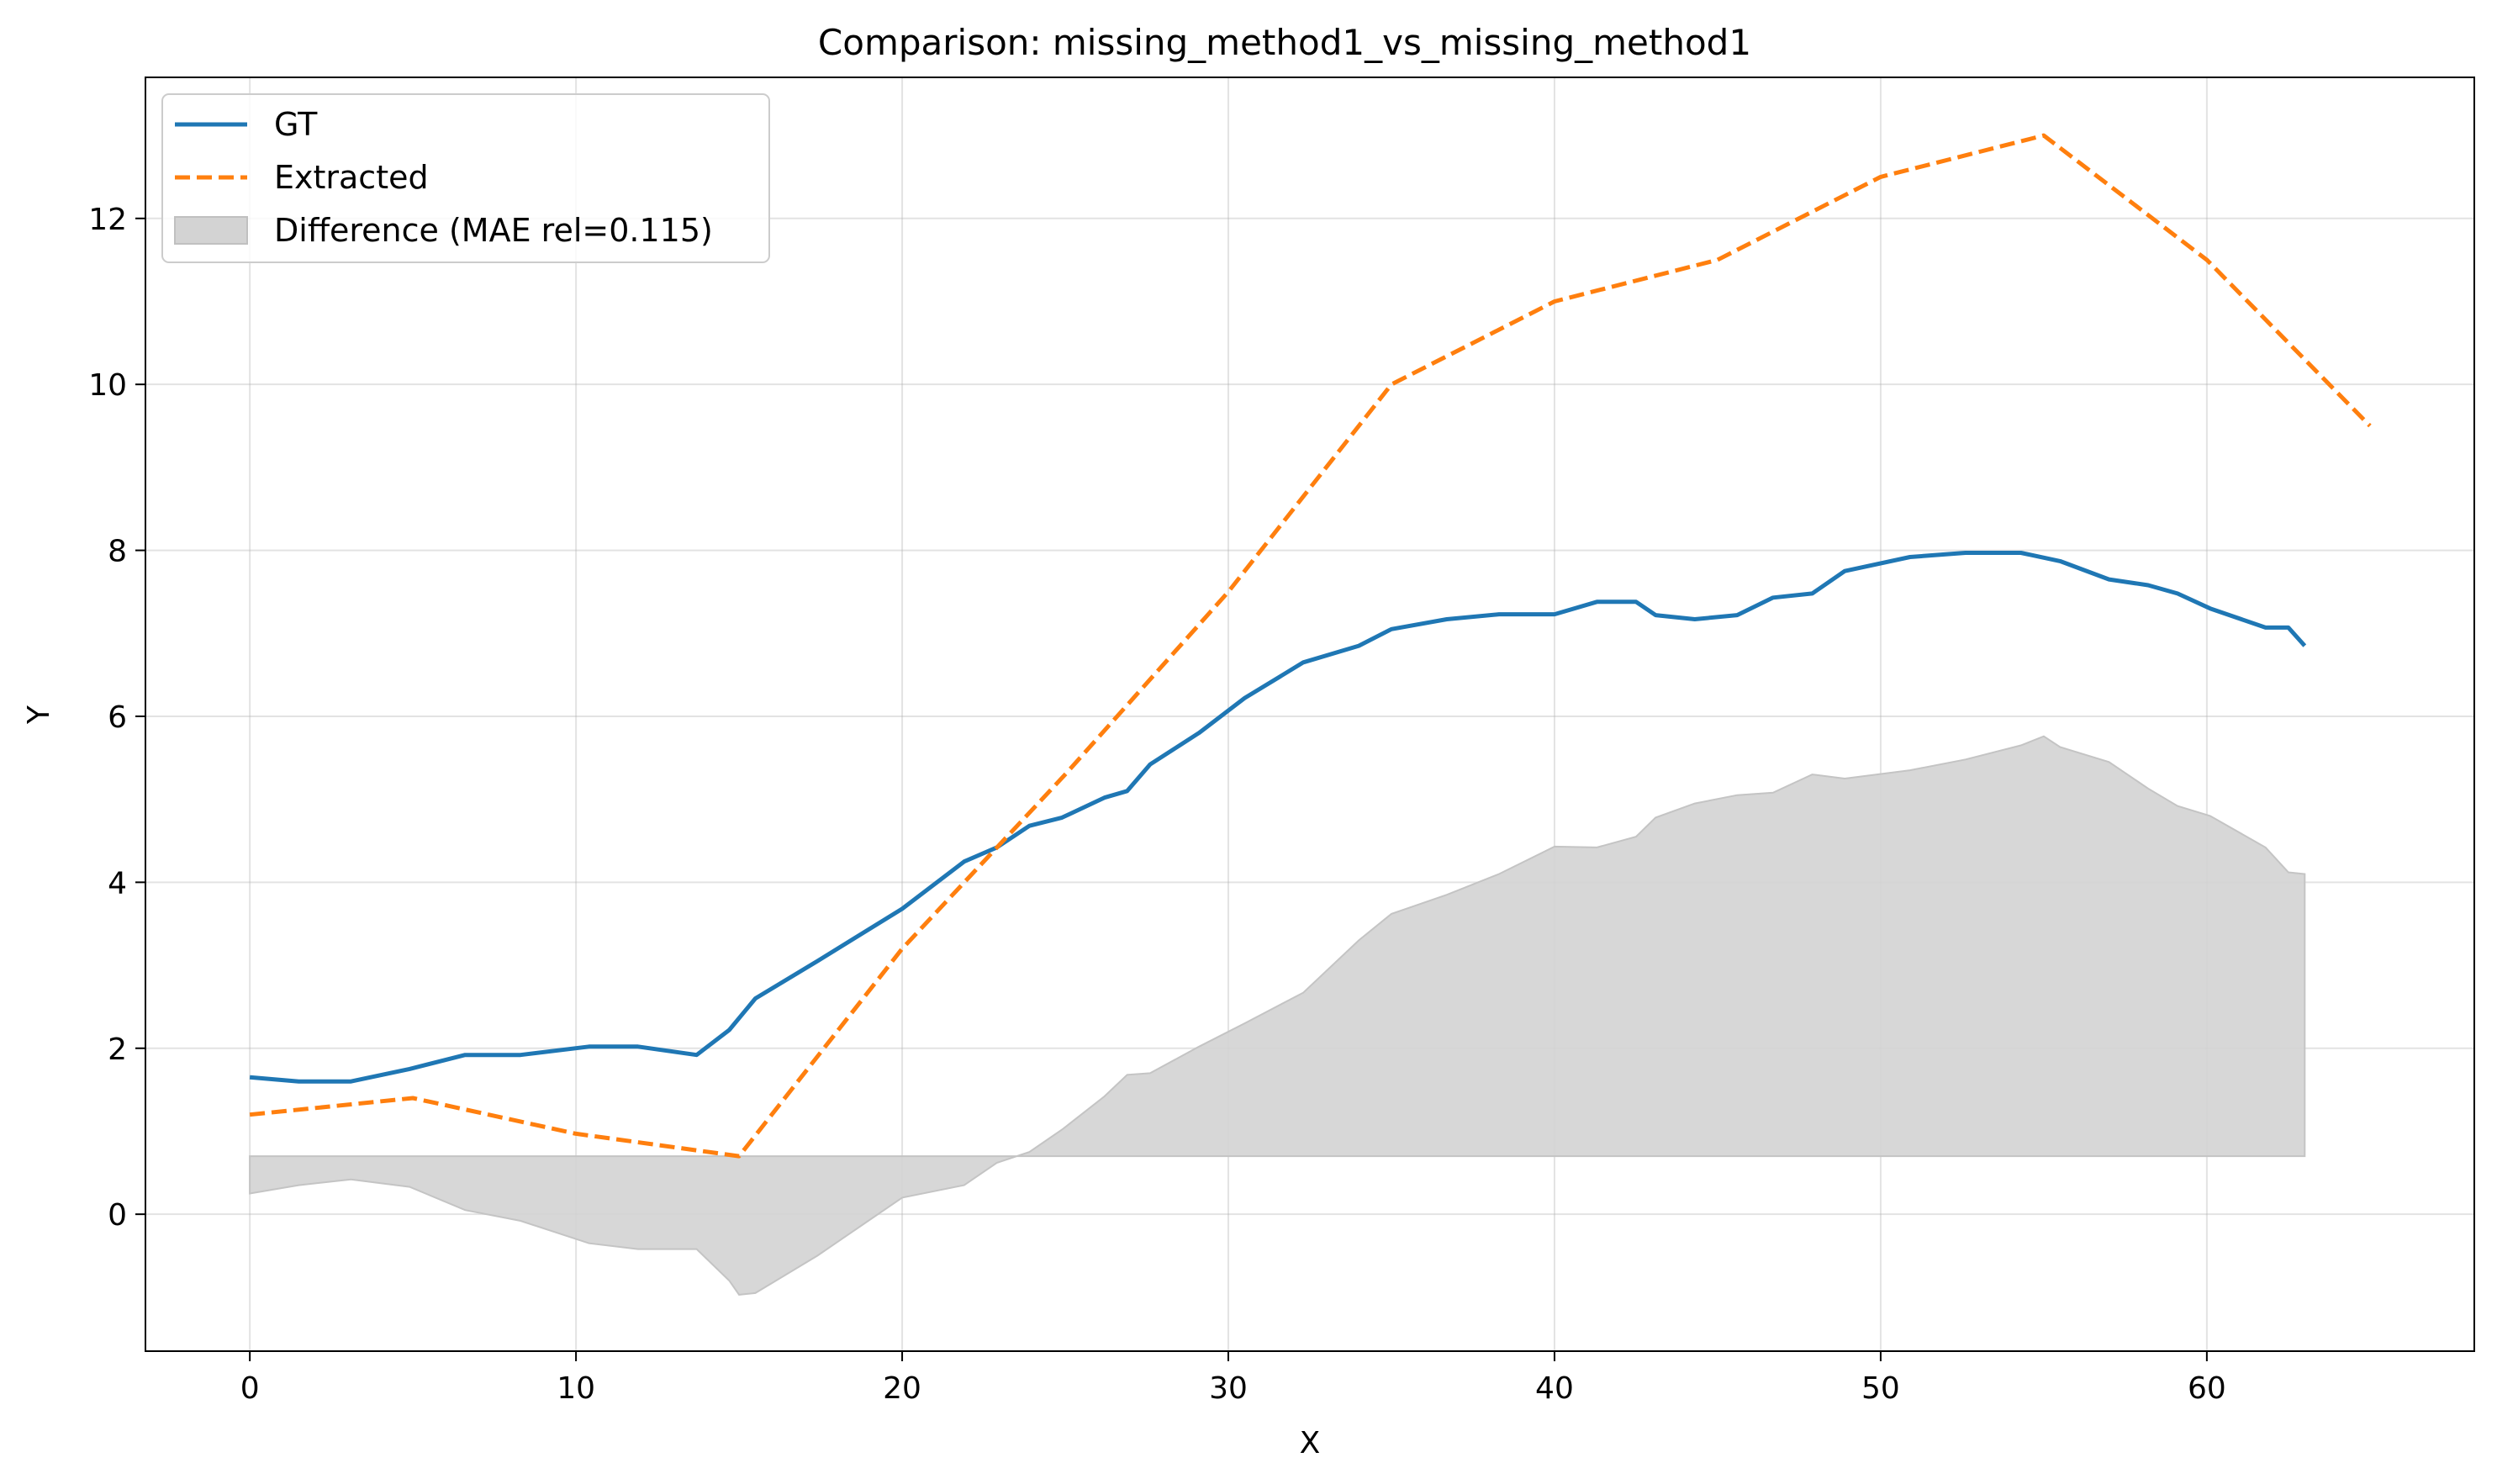 The image size is (2497, 1484). Describe the element at coordinates (2207, 1388) in the screenshot. I see `x-tick-label: 60` at that location.